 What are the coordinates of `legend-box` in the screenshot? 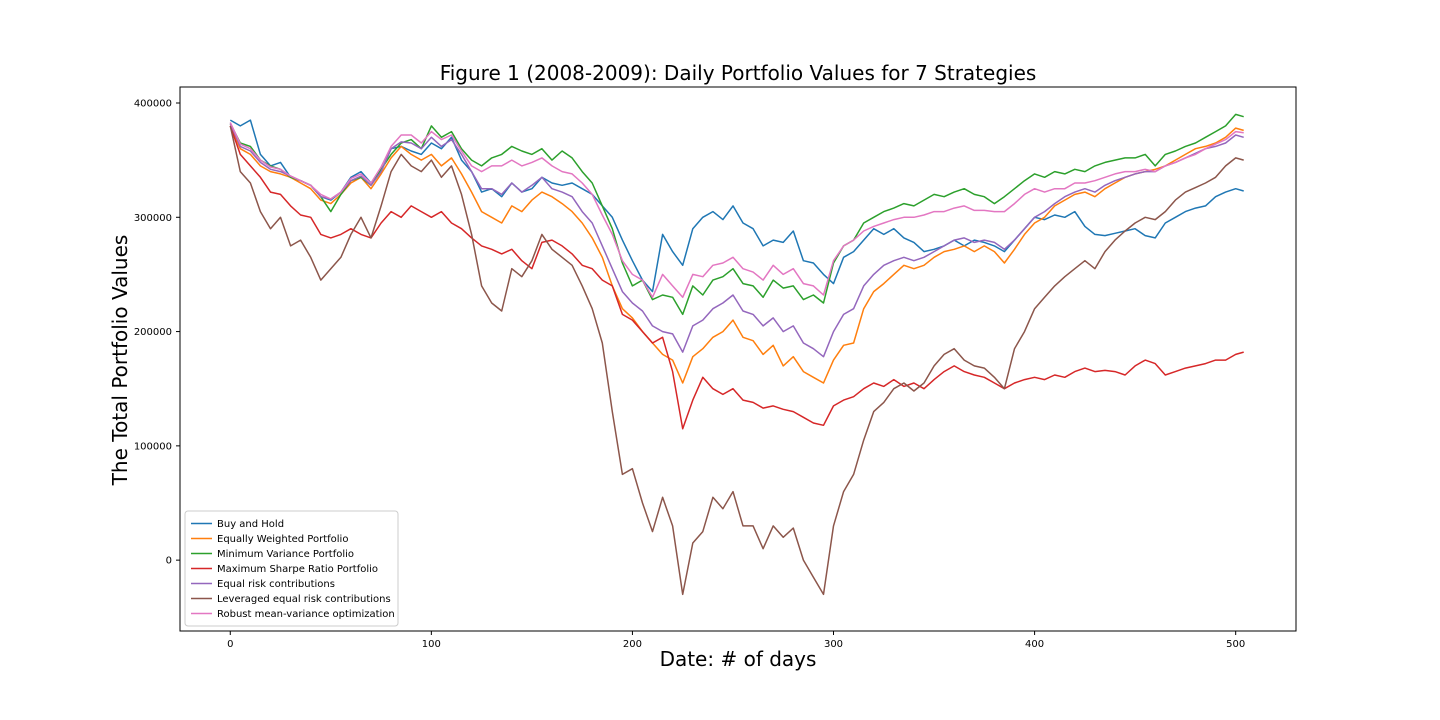 It's located at (291, 568).